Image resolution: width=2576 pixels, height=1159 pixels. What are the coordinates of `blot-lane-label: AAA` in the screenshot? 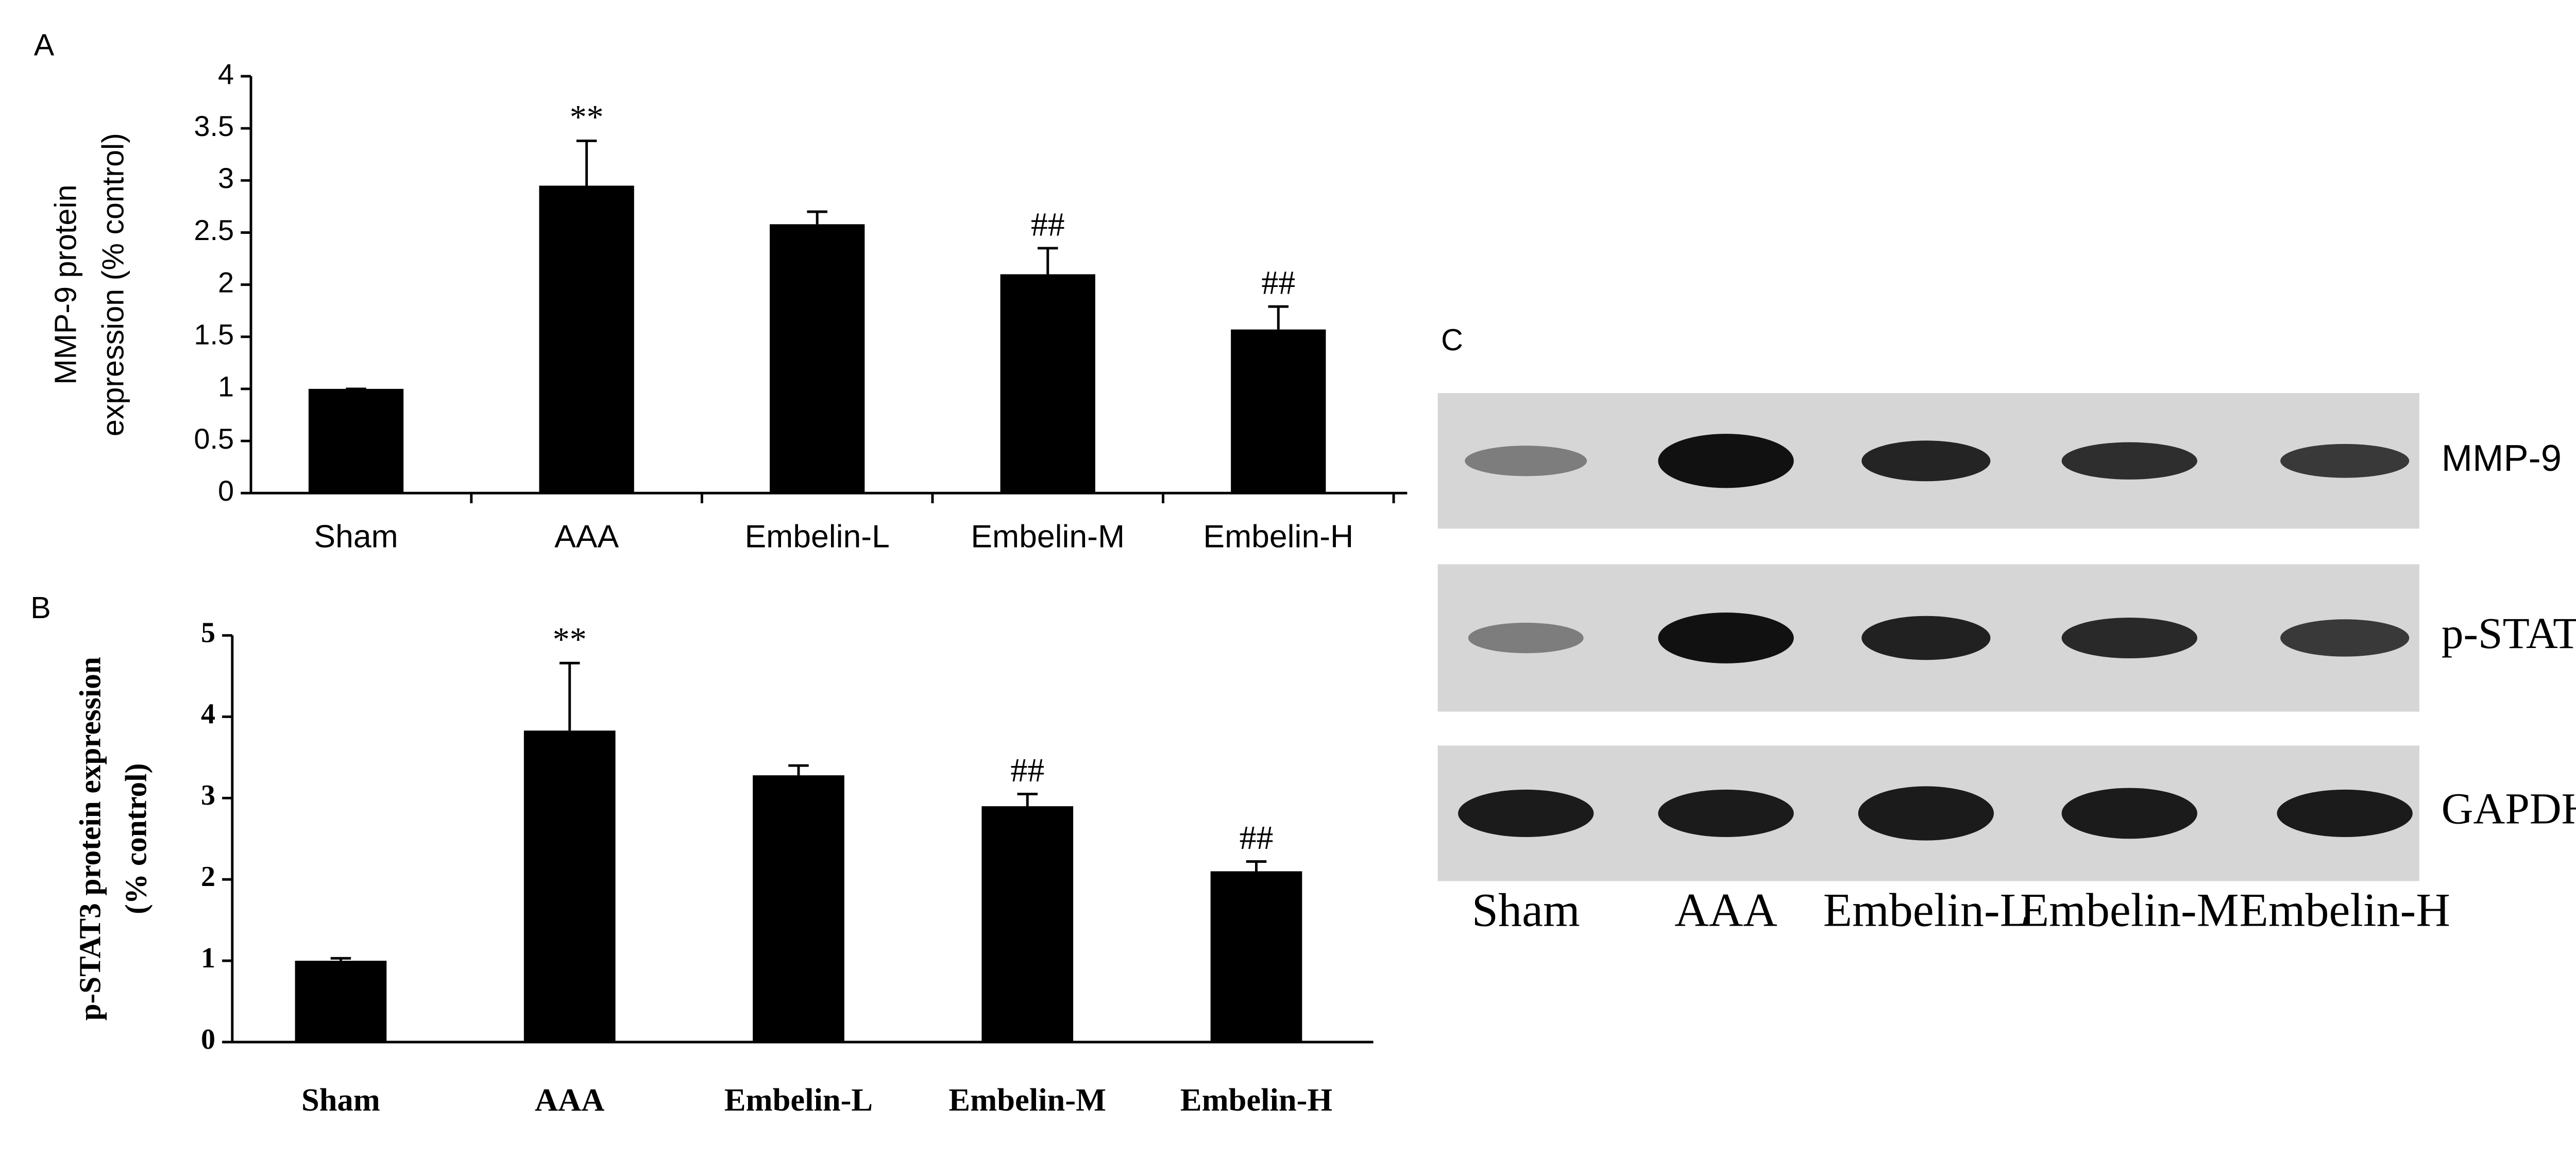 It's located at (1726, 909).